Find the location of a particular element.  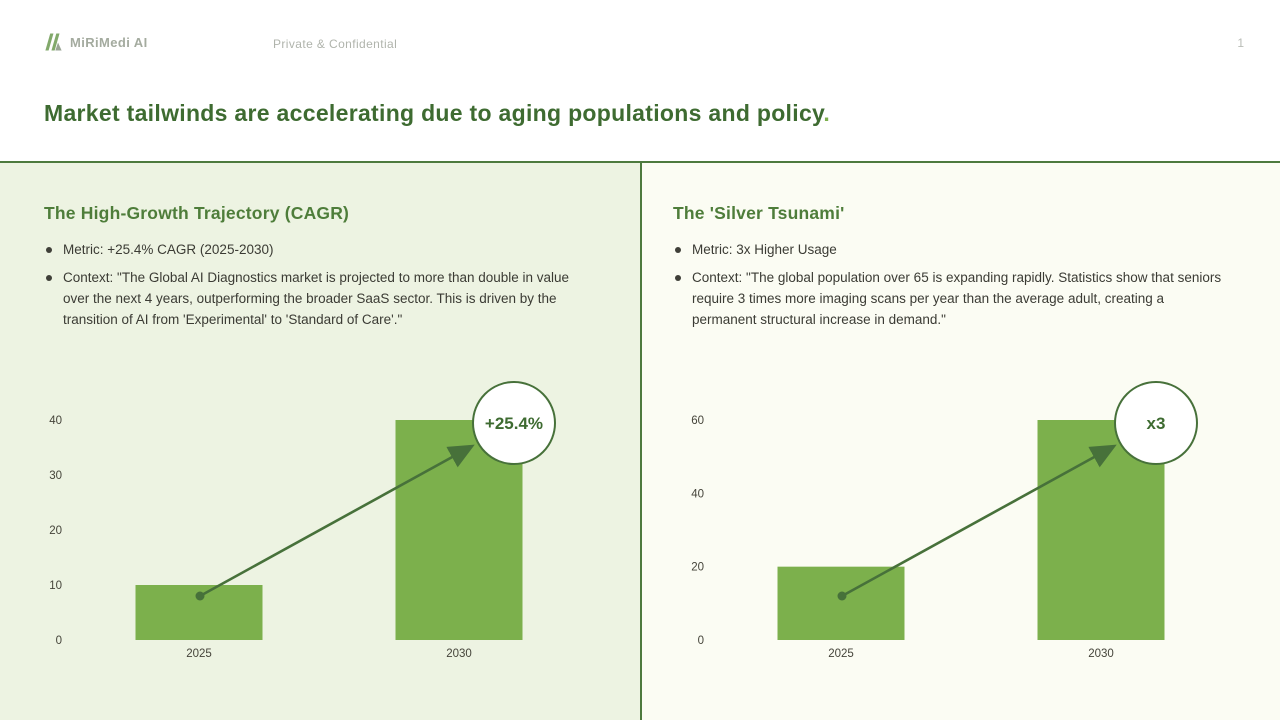

bullet-item: Metric: +25.4% CAGR (2025-2030) is located at coordinates (320, 249).